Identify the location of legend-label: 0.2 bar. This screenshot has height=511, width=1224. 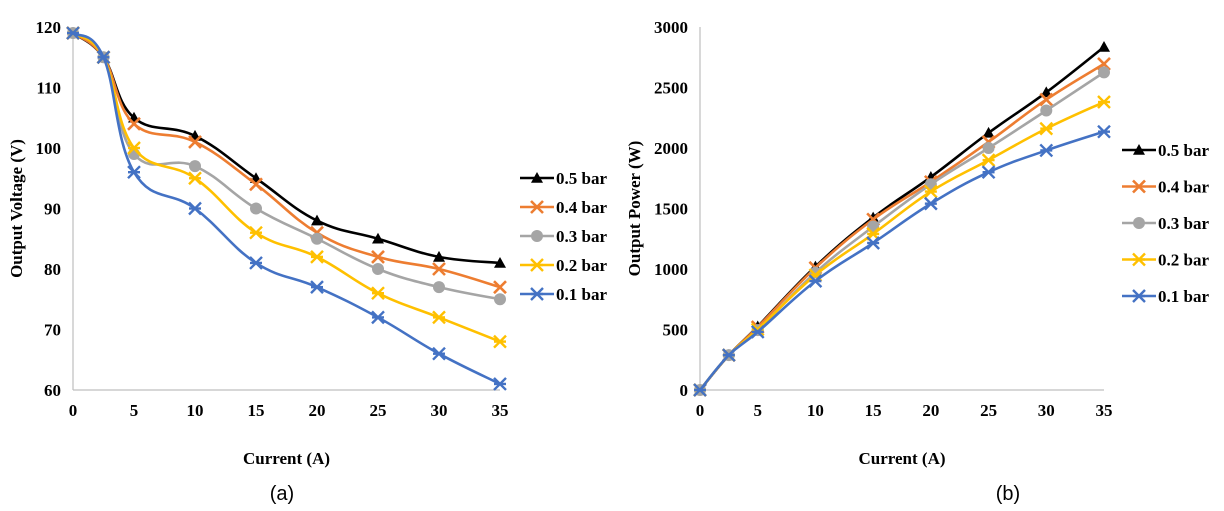
(1183, 260).